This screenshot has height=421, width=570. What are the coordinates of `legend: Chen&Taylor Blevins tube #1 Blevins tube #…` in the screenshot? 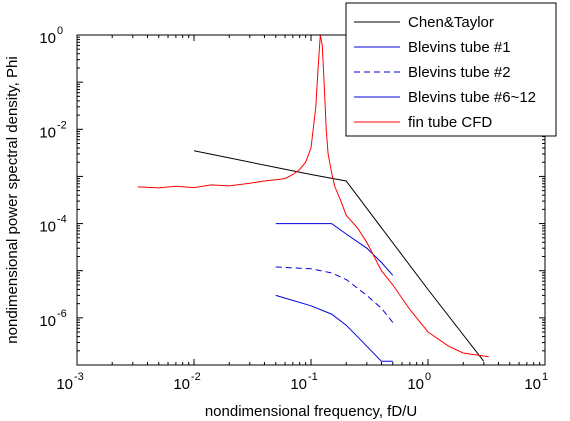 It's located at (451, 69).